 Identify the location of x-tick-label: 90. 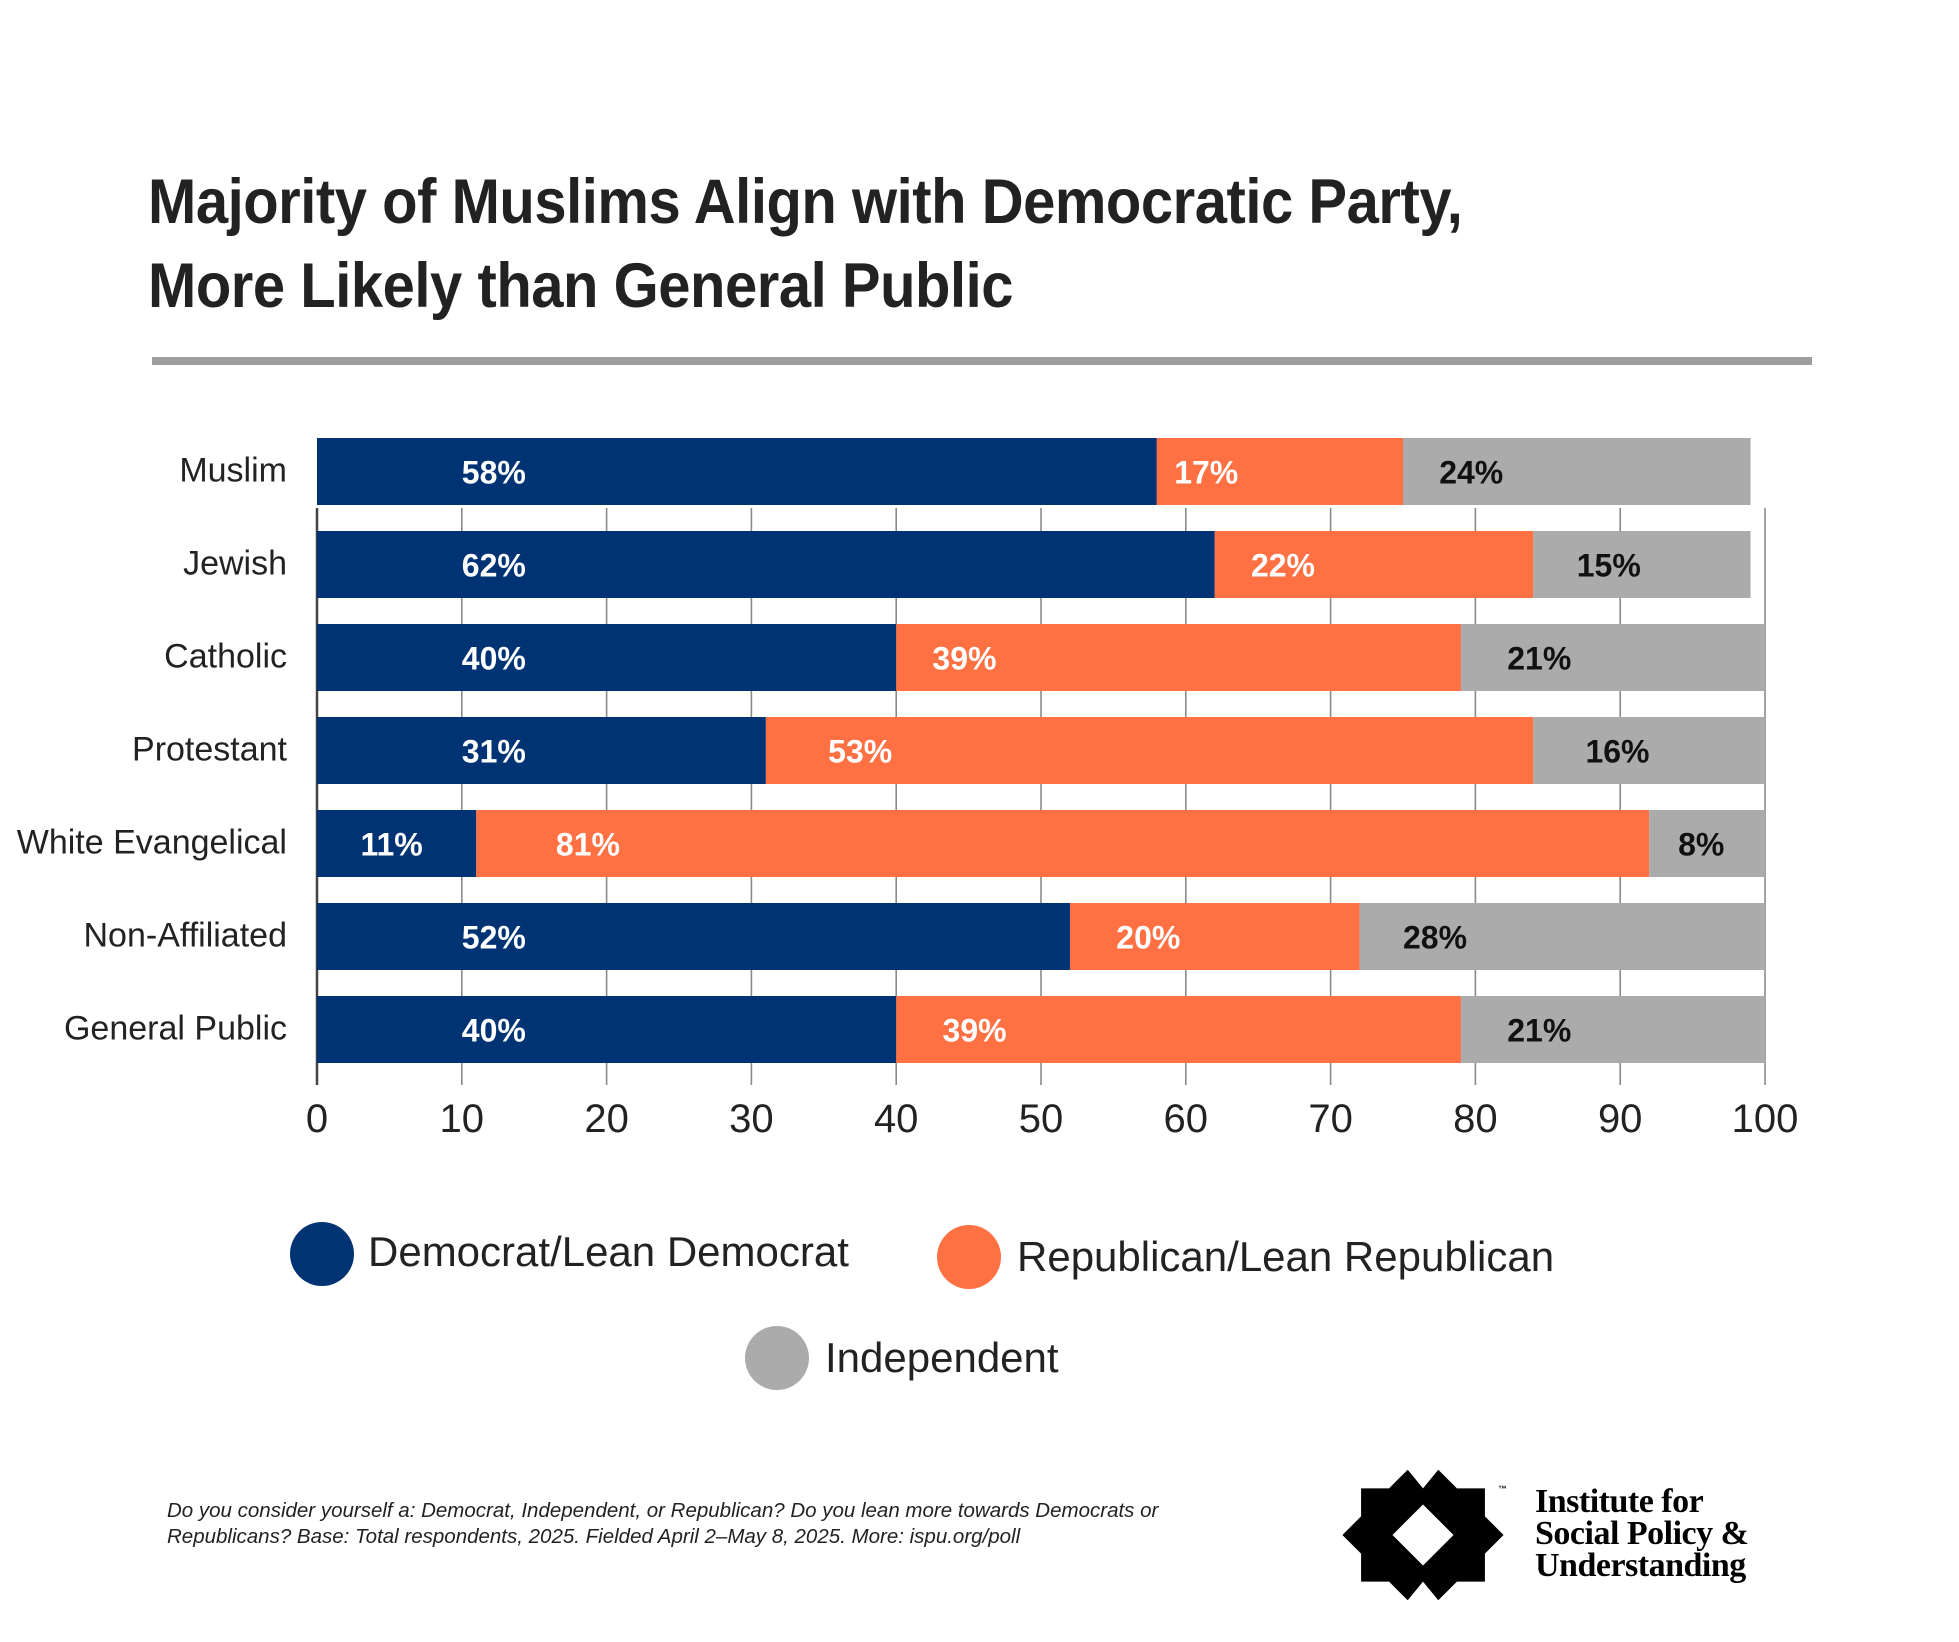
(1620, 1119).